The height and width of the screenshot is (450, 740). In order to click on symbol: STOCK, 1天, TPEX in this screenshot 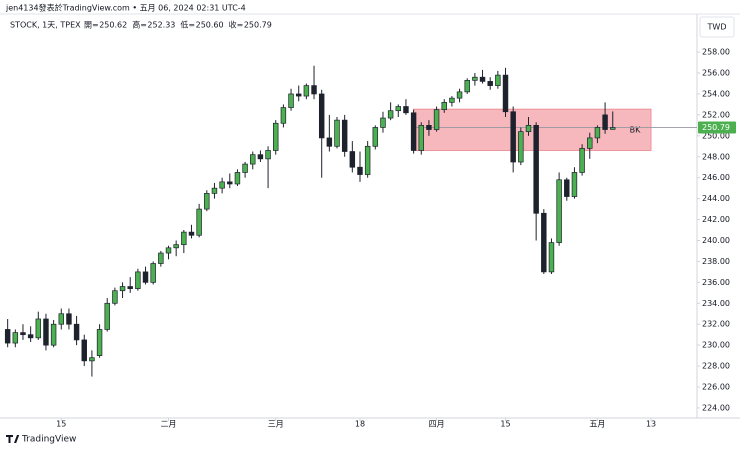, I will do `click(45, 25)`.